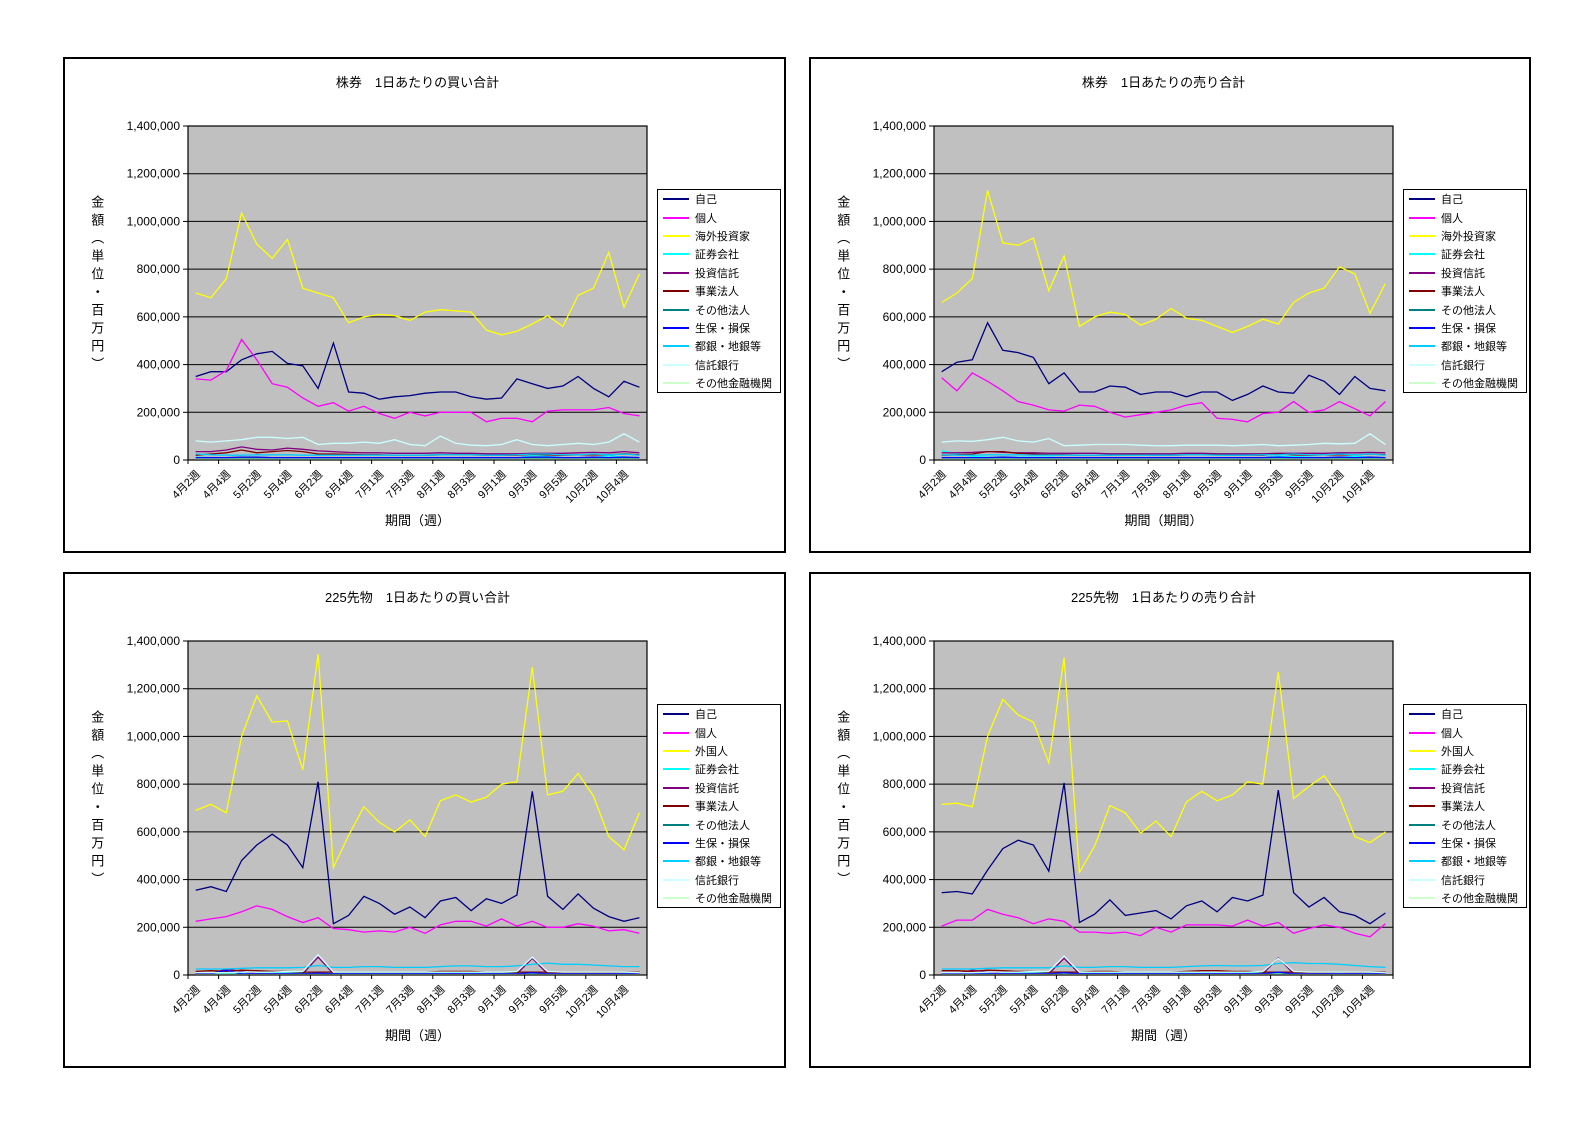 Image resolution: width=1587 pixels, height=1123 pixels. I want to click on y-axis-title: 金額（単位・百万円）, so click(843, 285).